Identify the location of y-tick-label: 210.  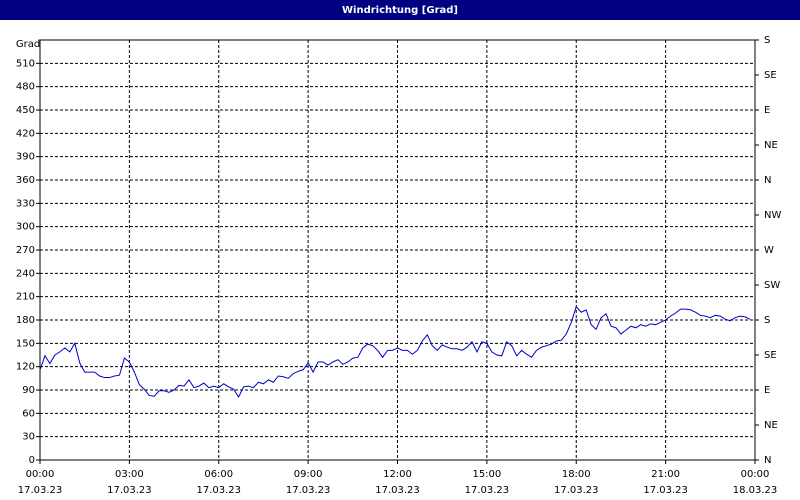
(25, 297).